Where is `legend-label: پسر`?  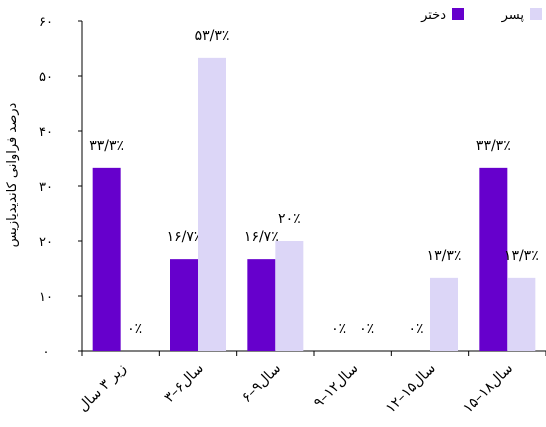
legend-label: پسر is located at coordinates (513, 15).